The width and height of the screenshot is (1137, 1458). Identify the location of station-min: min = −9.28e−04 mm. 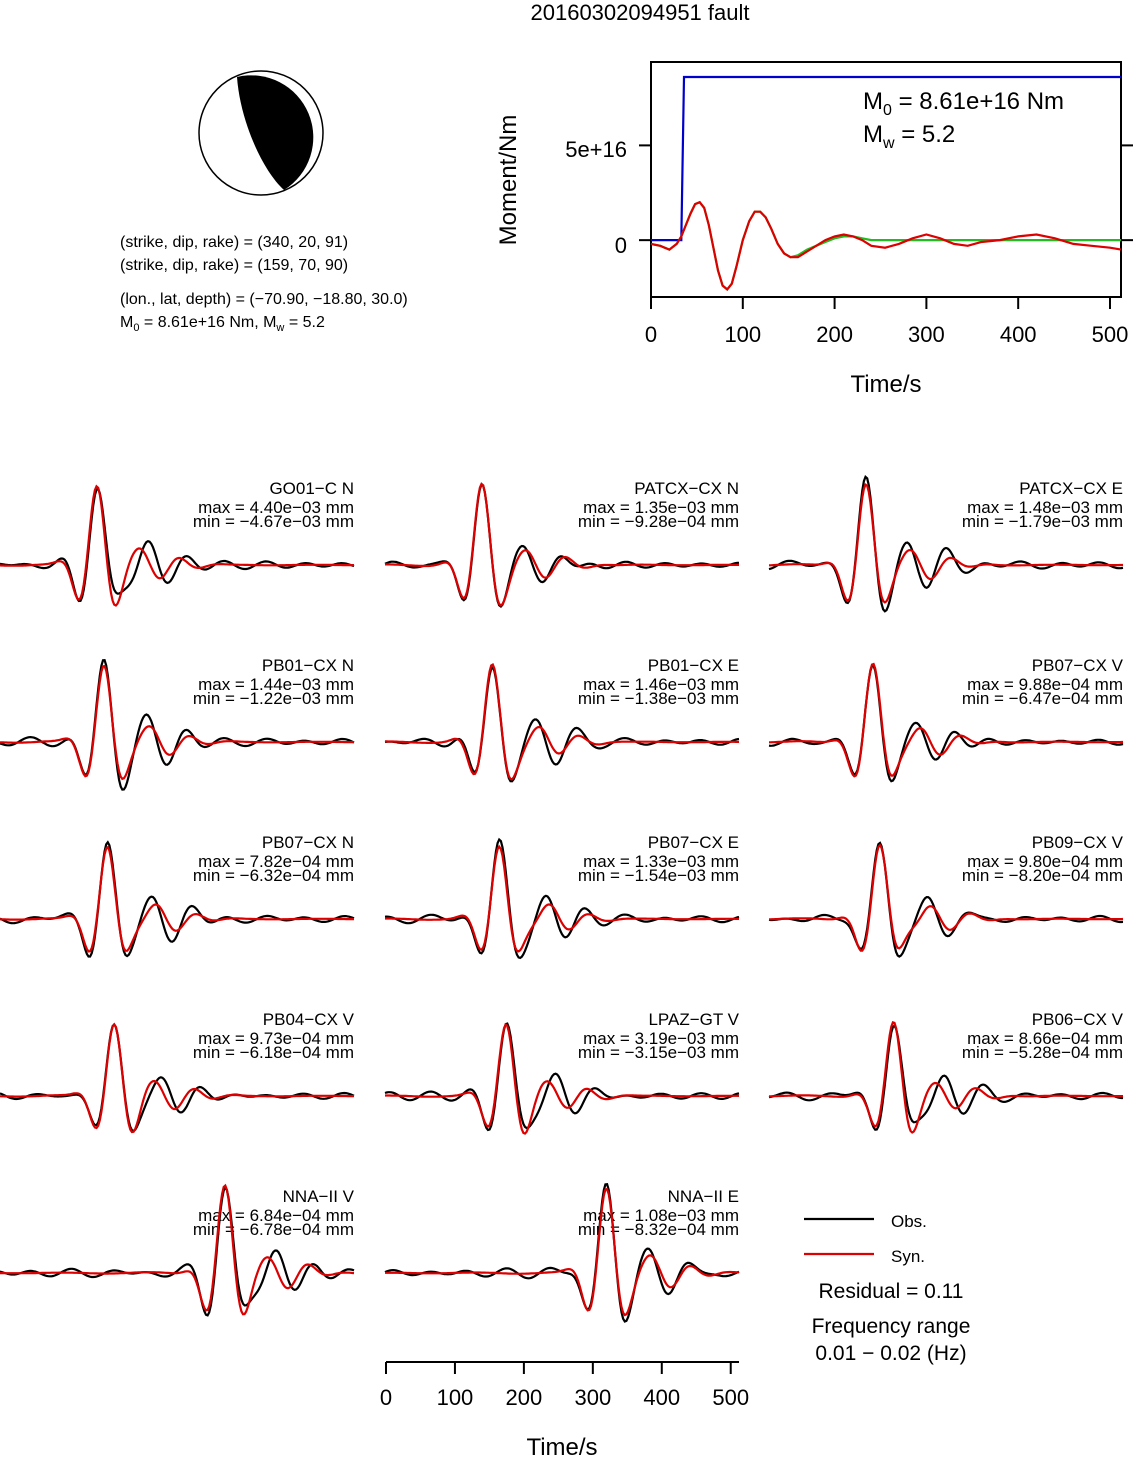
(658, 521).